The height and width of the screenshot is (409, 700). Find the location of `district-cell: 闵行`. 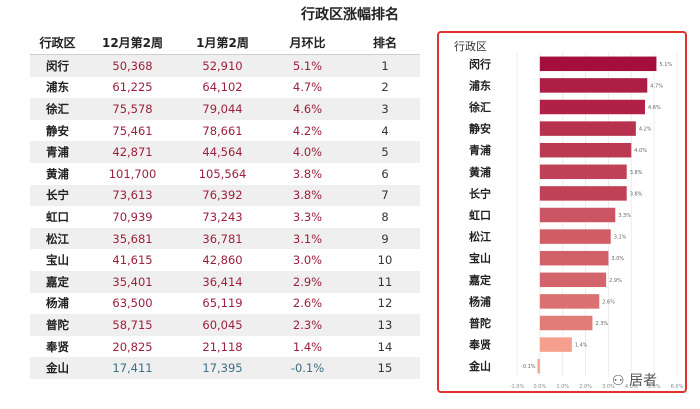

district-cell: 闵行 is located at coordinates (57, 65).